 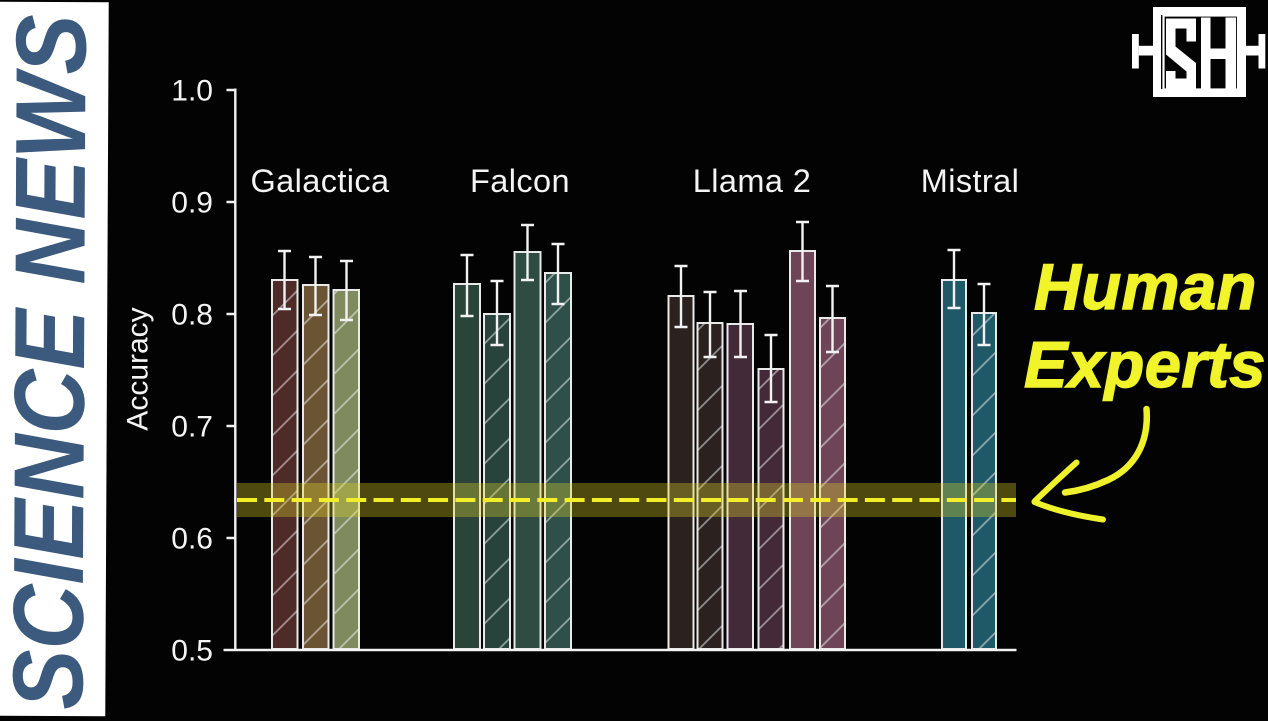 What do you see at coordinates (192, 315) in the screenshot?
I see `svg-text: 0.8` at bounding box center [192, 315].